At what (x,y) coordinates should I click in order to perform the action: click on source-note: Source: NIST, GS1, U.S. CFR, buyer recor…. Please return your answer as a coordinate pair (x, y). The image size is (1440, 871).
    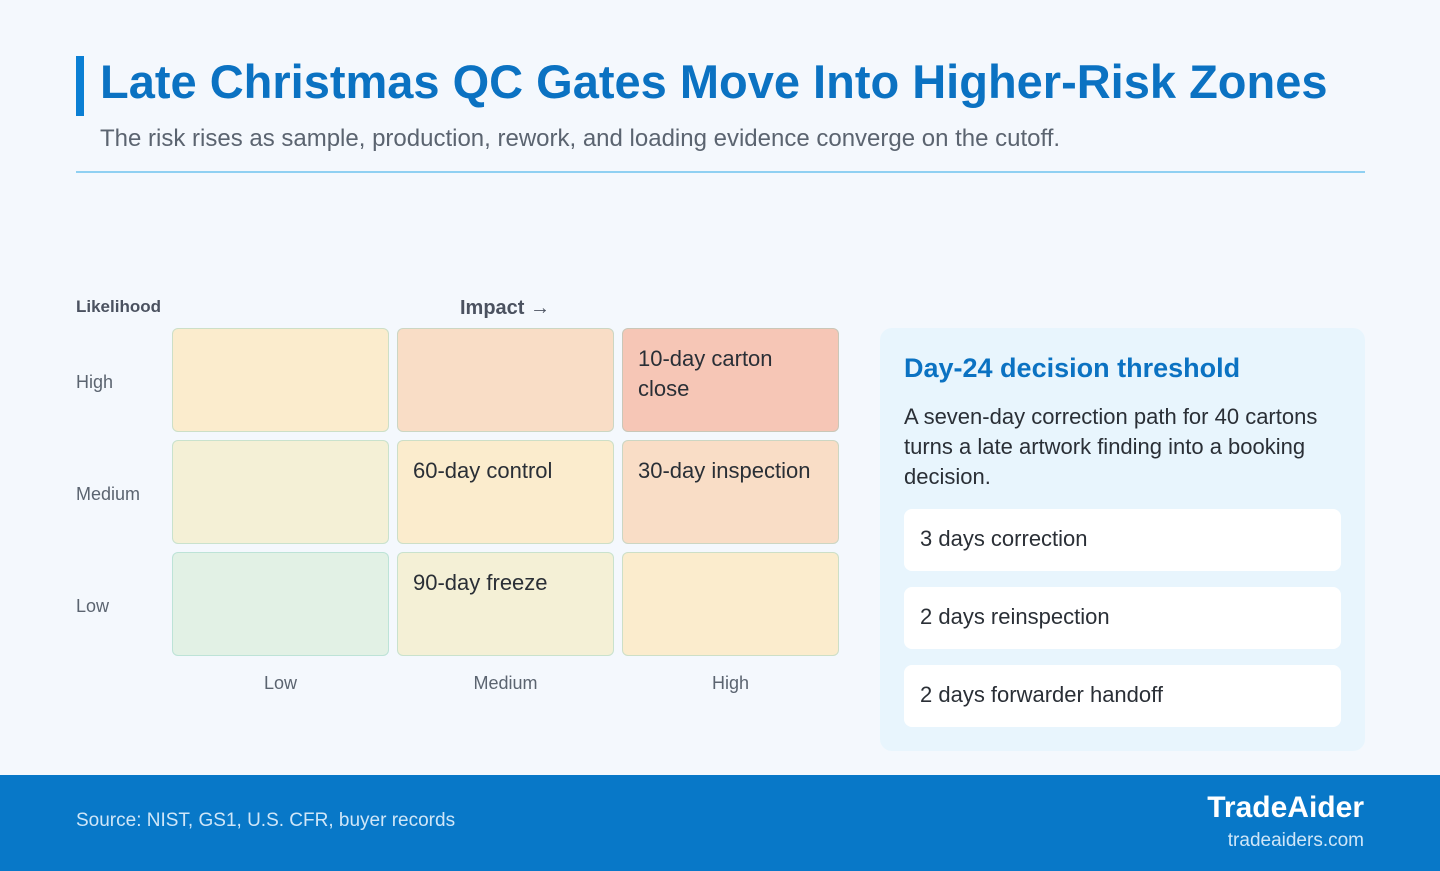
    Looking at the image, I should click on (266, 820).